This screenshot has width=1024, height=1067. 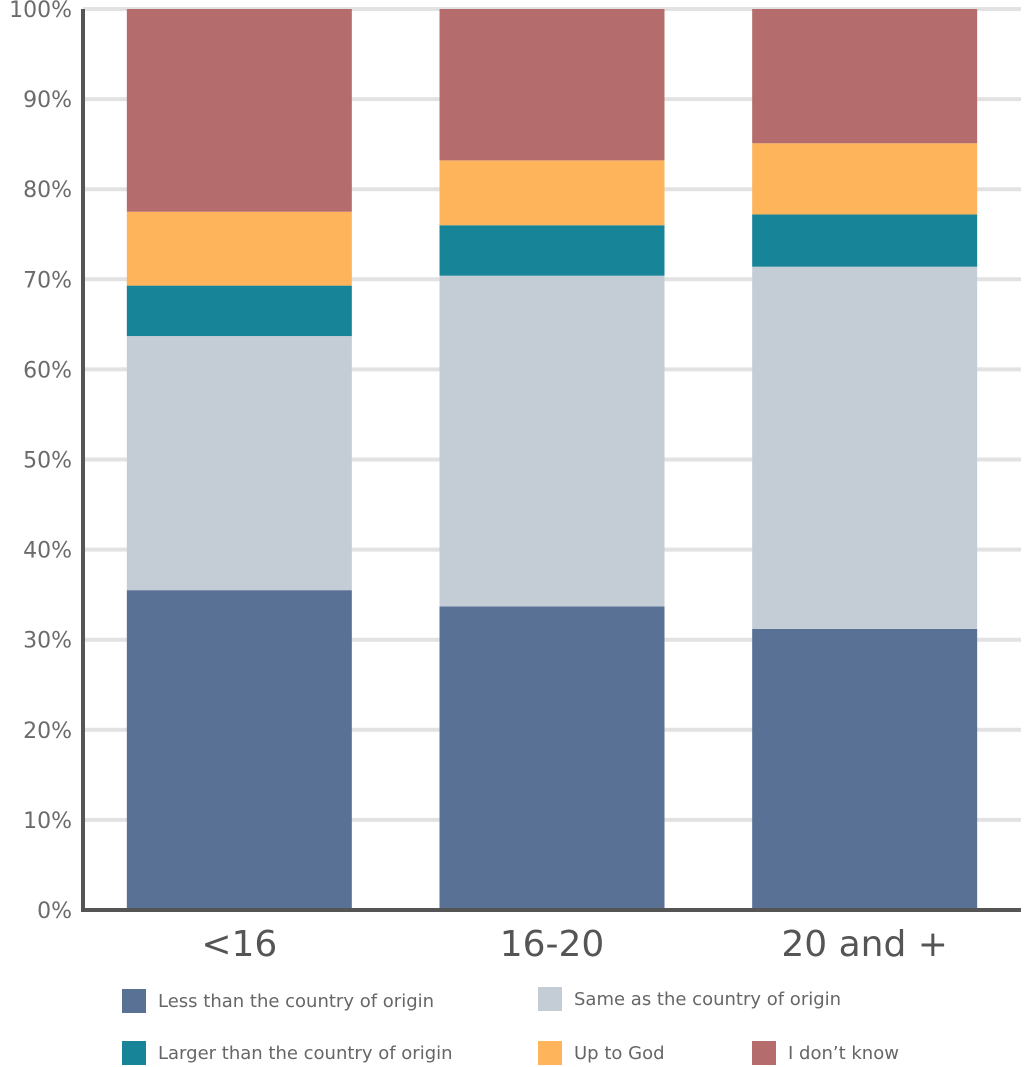 What do you see at coordinates (47, 821) in the screenshot?
I see `y-tick-label: 10%` at bounding box center [47, 821].